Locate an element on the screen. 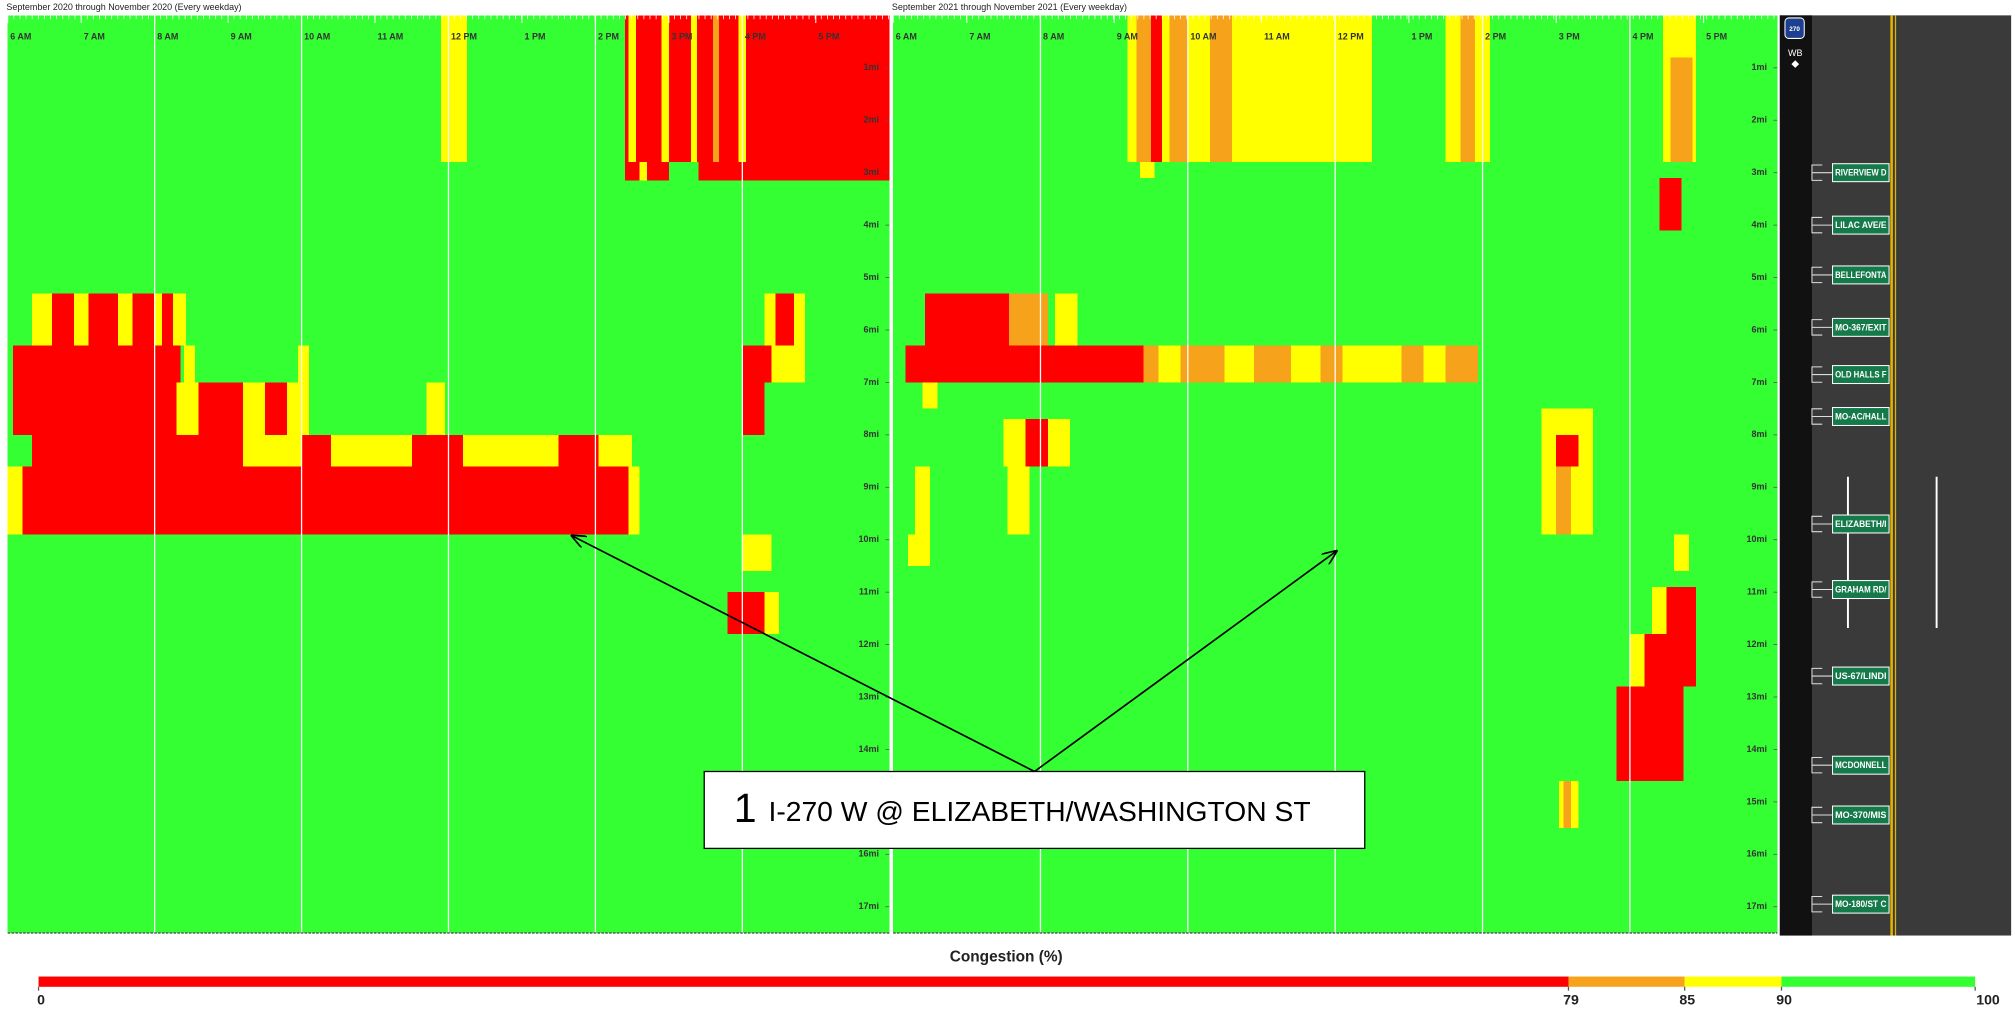 The image size is (2015, 1015). direction: WB is located at coordinates (1795, 53).